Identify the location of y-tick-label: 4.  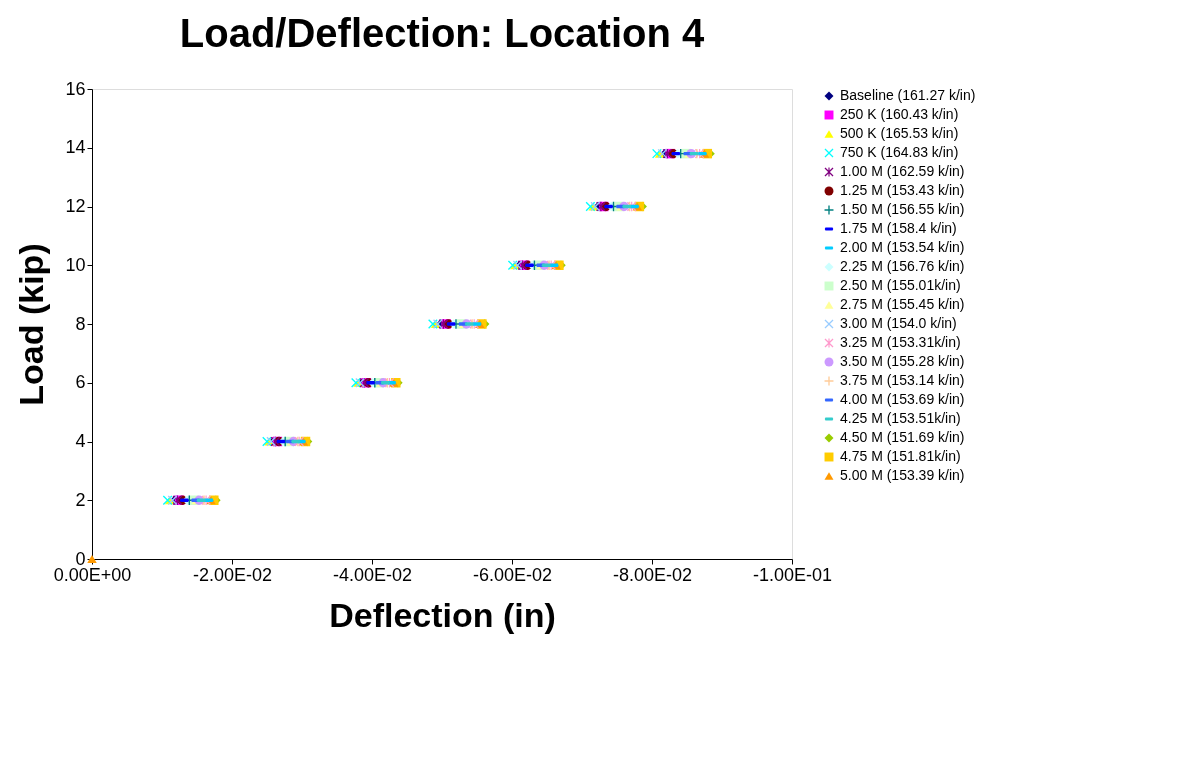
(80, 441).